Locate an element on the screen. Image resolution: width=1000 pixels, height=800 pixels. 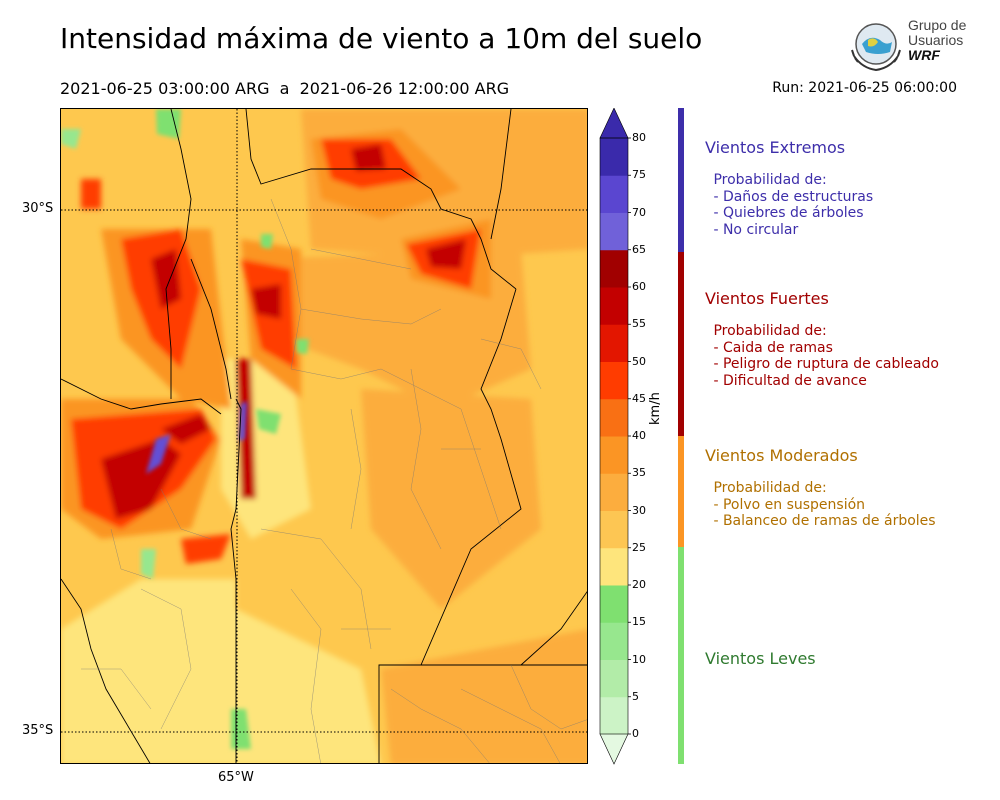
moderate-bar is located at coordinates (681, 491).